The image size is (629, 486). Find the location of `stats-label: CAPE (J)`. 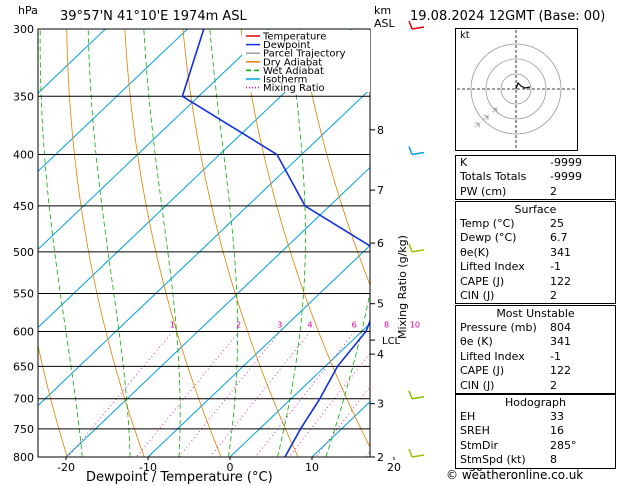

stats-label: CAPE (J) is located at coordinates (482, 371).